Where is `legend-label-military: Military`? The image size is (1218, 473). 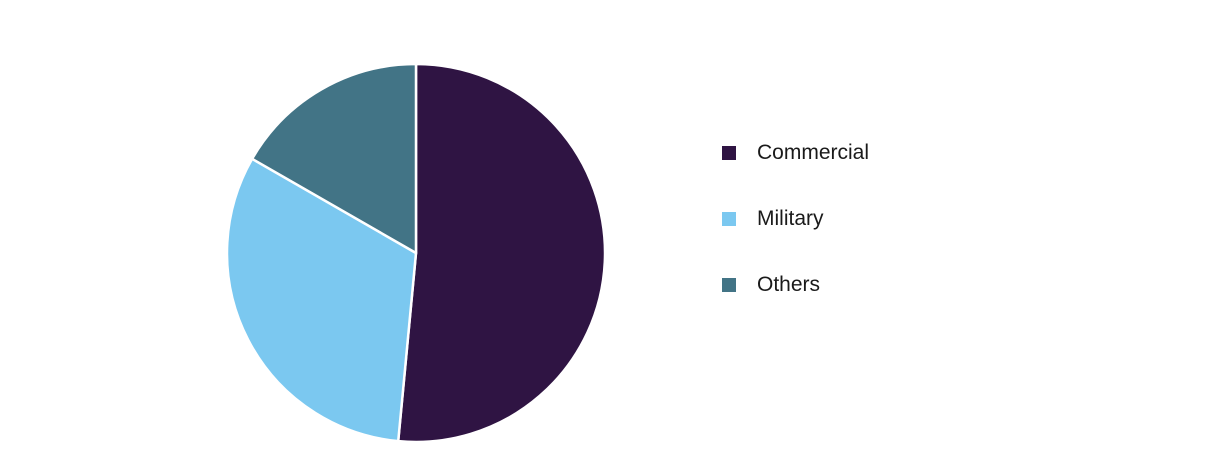 legend-label-military: Military is located at coordinates (790, 218).